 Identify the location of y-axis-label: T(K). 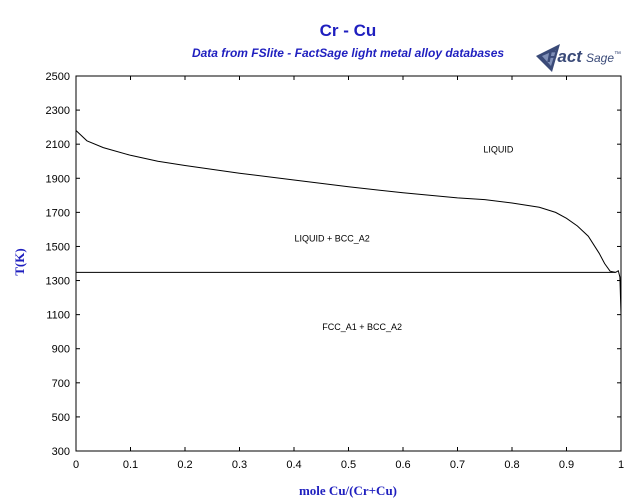
(19, 261).